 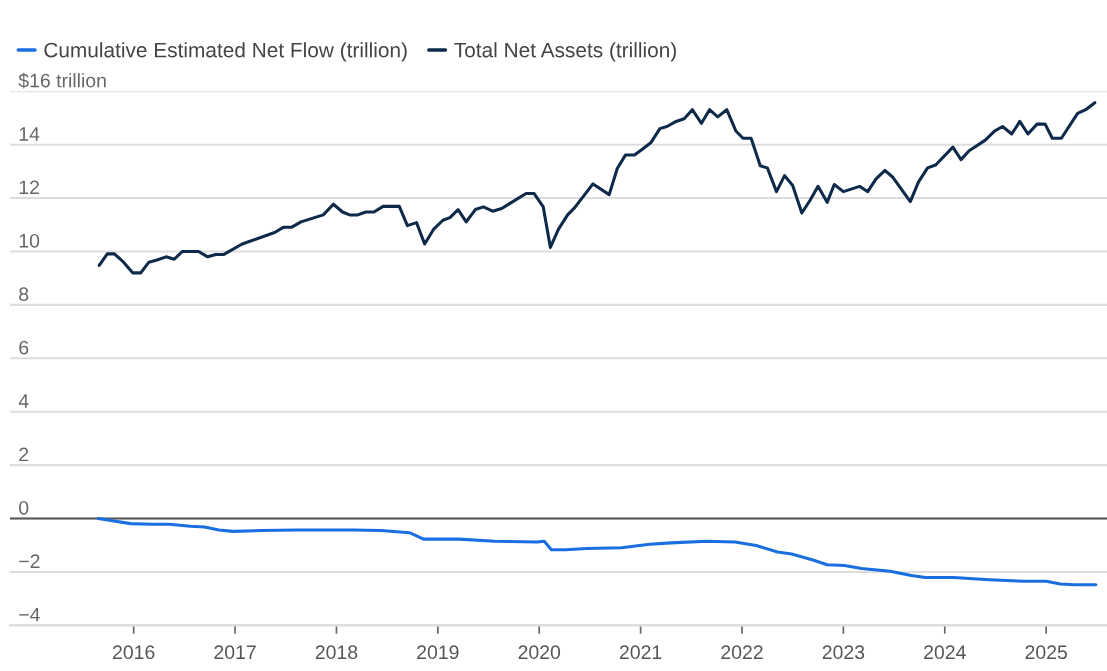 What do you see at coordinates (23, 401) in the screenshot?
I see `y-tick-label: 4` at bounding box center [23, 401].